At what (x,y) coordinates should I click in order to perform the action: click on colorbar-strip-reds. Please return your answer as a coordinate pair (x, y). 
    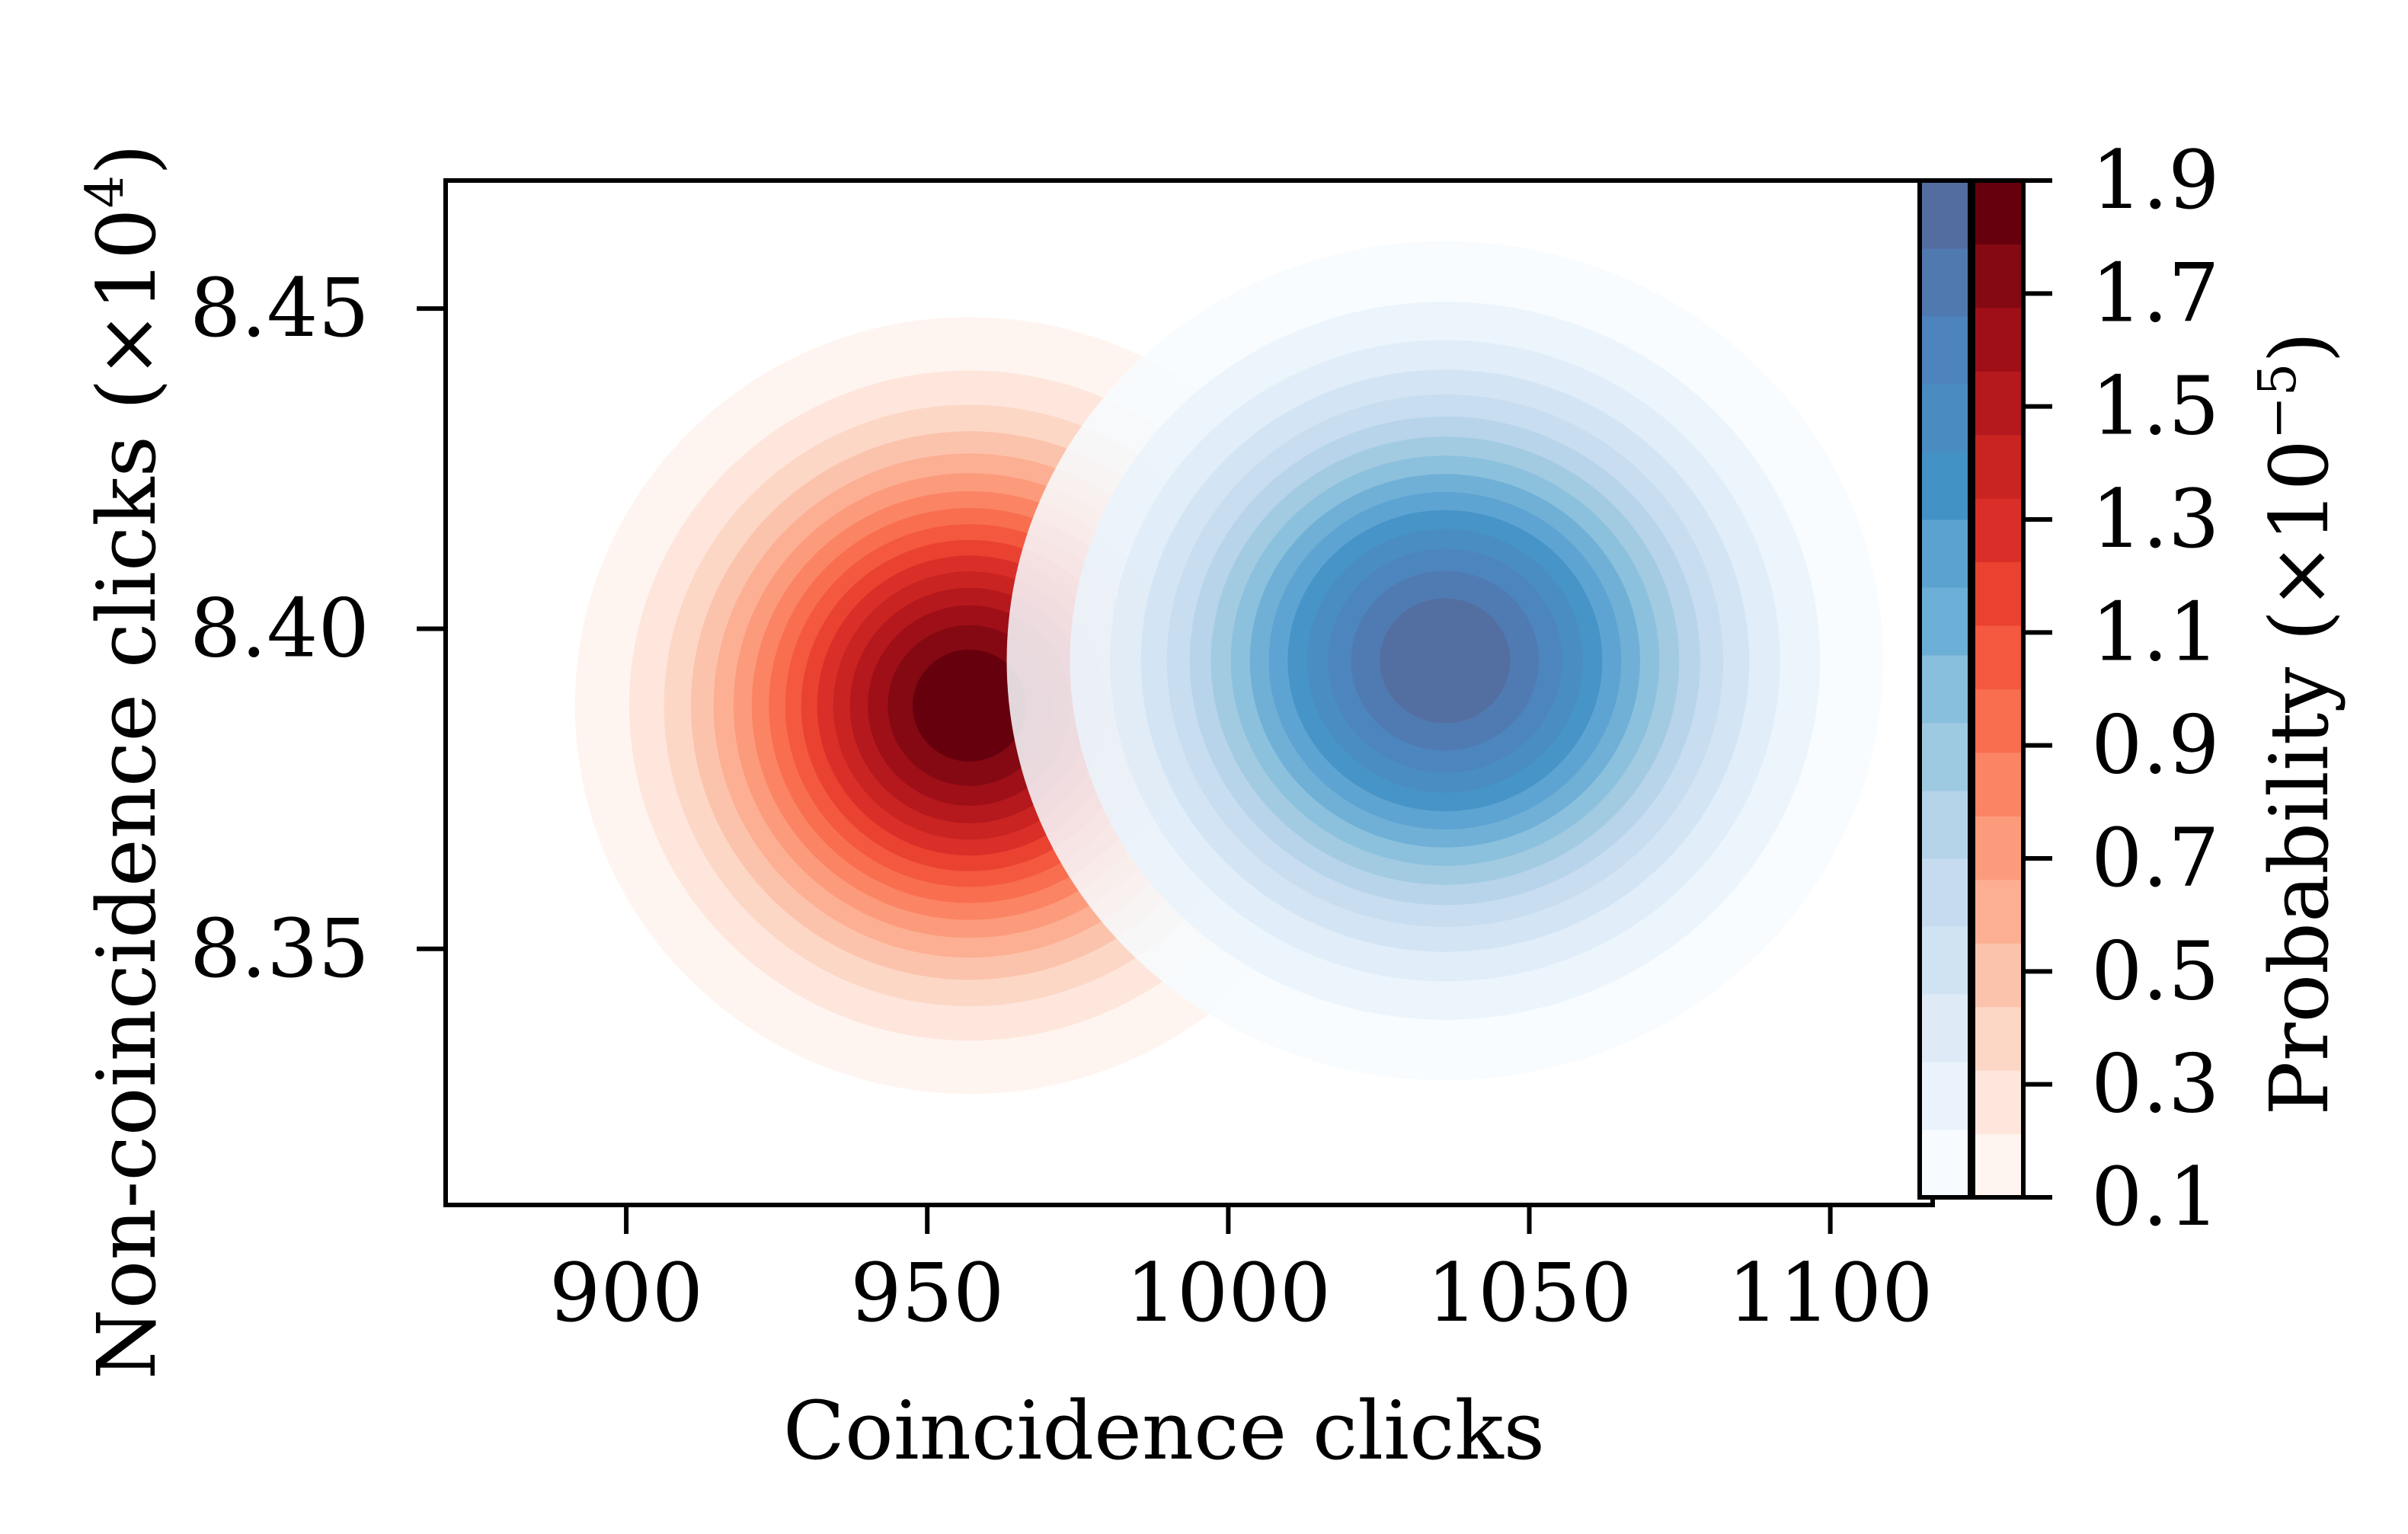
    Looking at the image, I should click on (1998, 689).